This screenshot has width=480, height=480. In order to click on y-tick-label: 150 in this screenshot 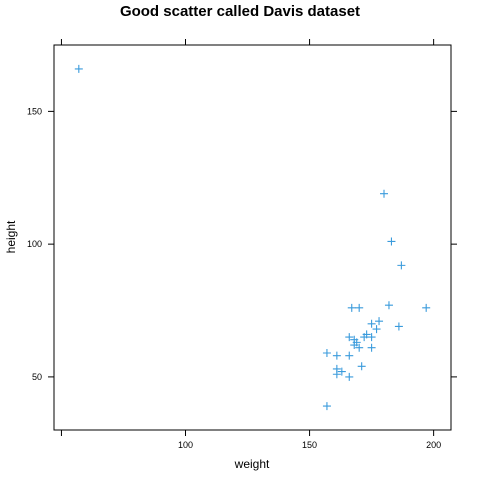, I will do `click(34, 111)`.